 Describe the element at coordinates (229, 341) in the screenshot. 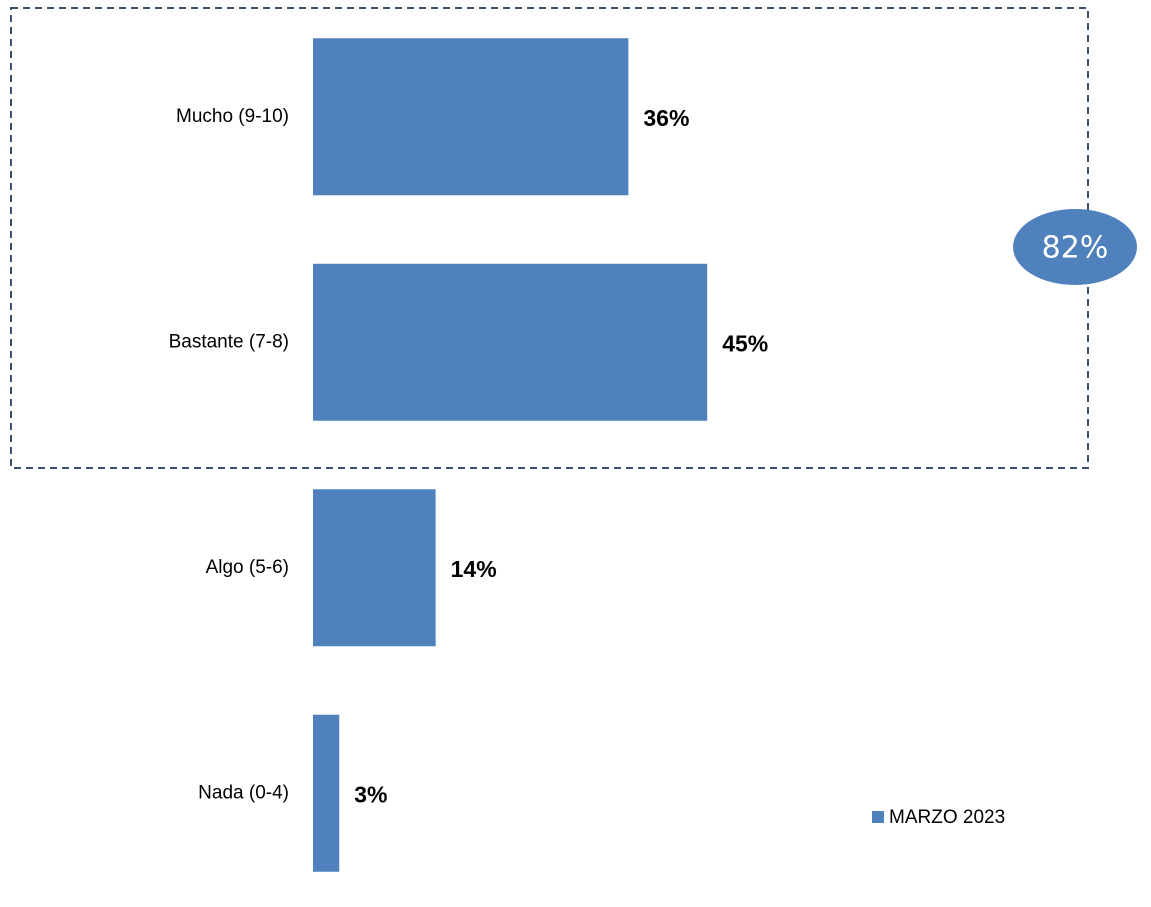

I see `category-label: Bastante (7-8)` at that location.